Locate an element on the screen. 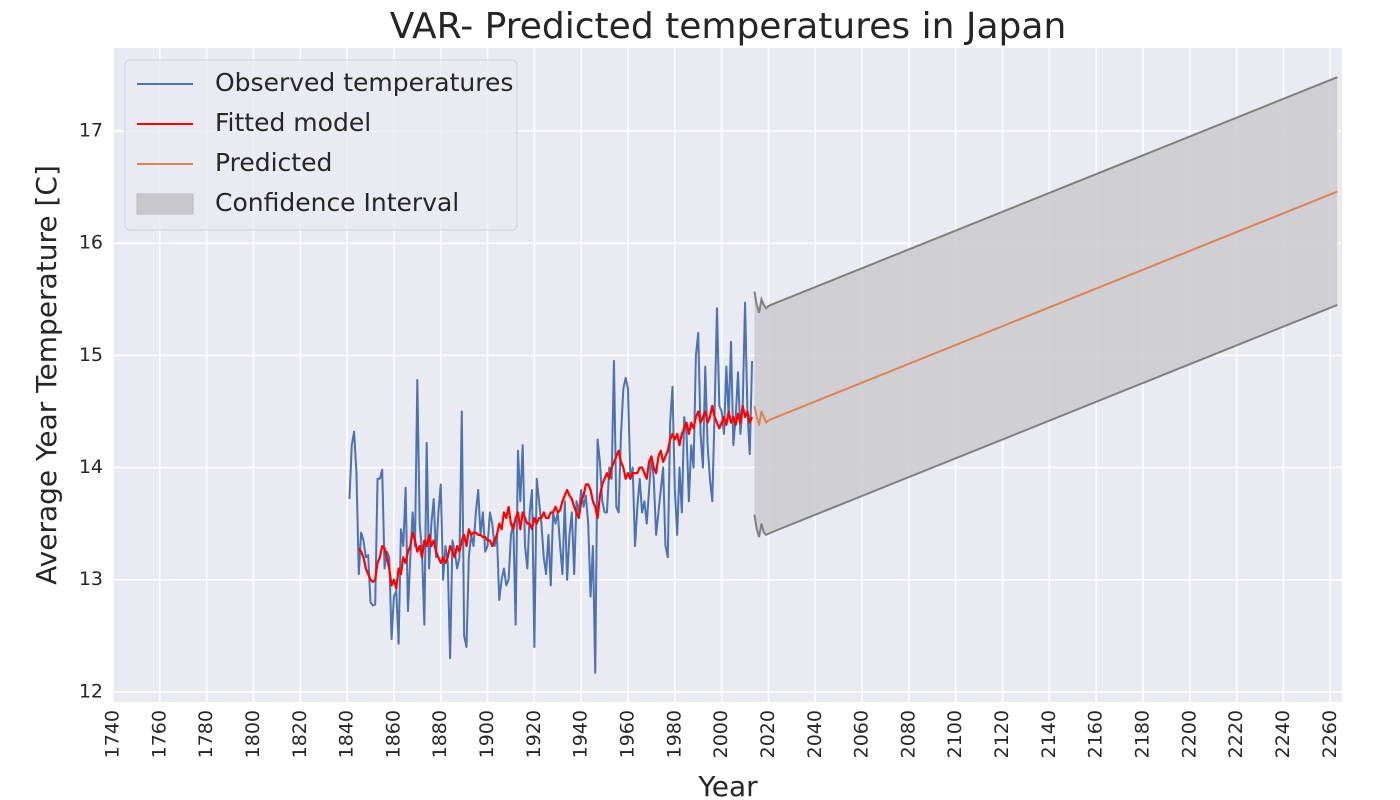 This screenshot has width=1400, height=800. y-axis-label: Average Year Temperature [C] is located at coordinates (46, 375).